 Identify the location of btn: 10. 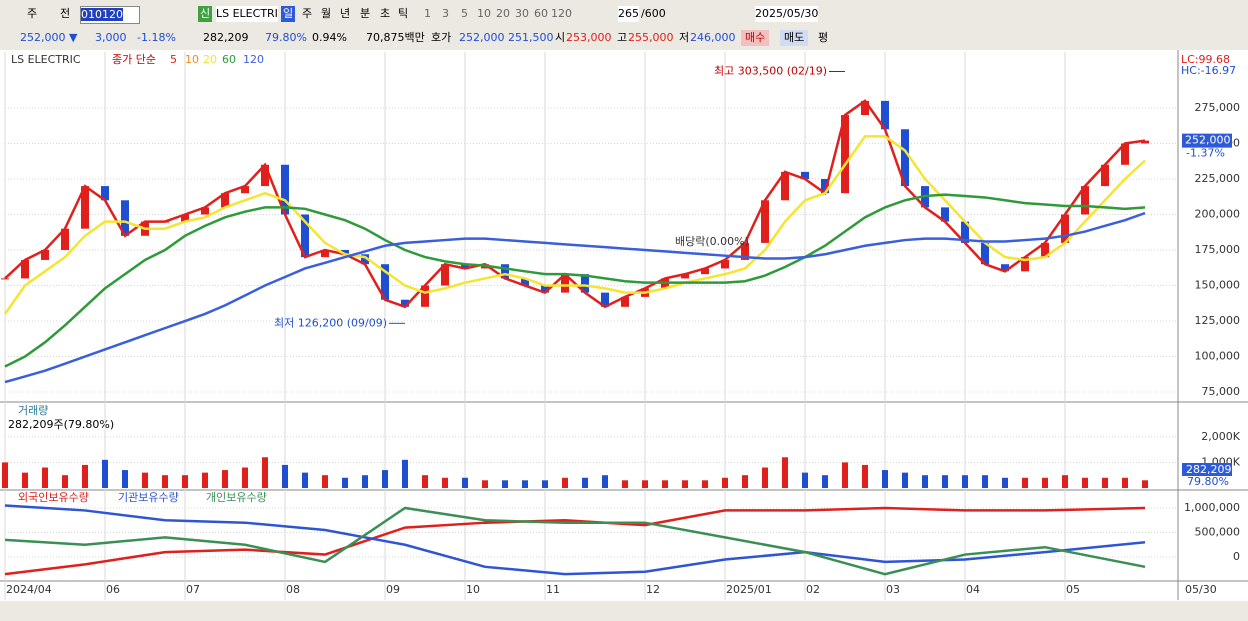
(484, 13).